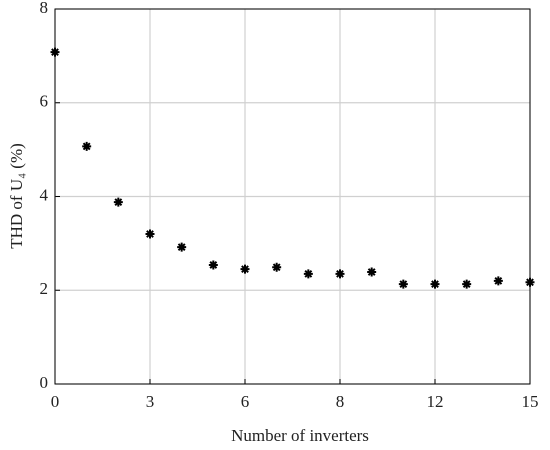 This screenshot has height=450, width=550. I want to click on x-tick-label: 12, so click(435, 401).